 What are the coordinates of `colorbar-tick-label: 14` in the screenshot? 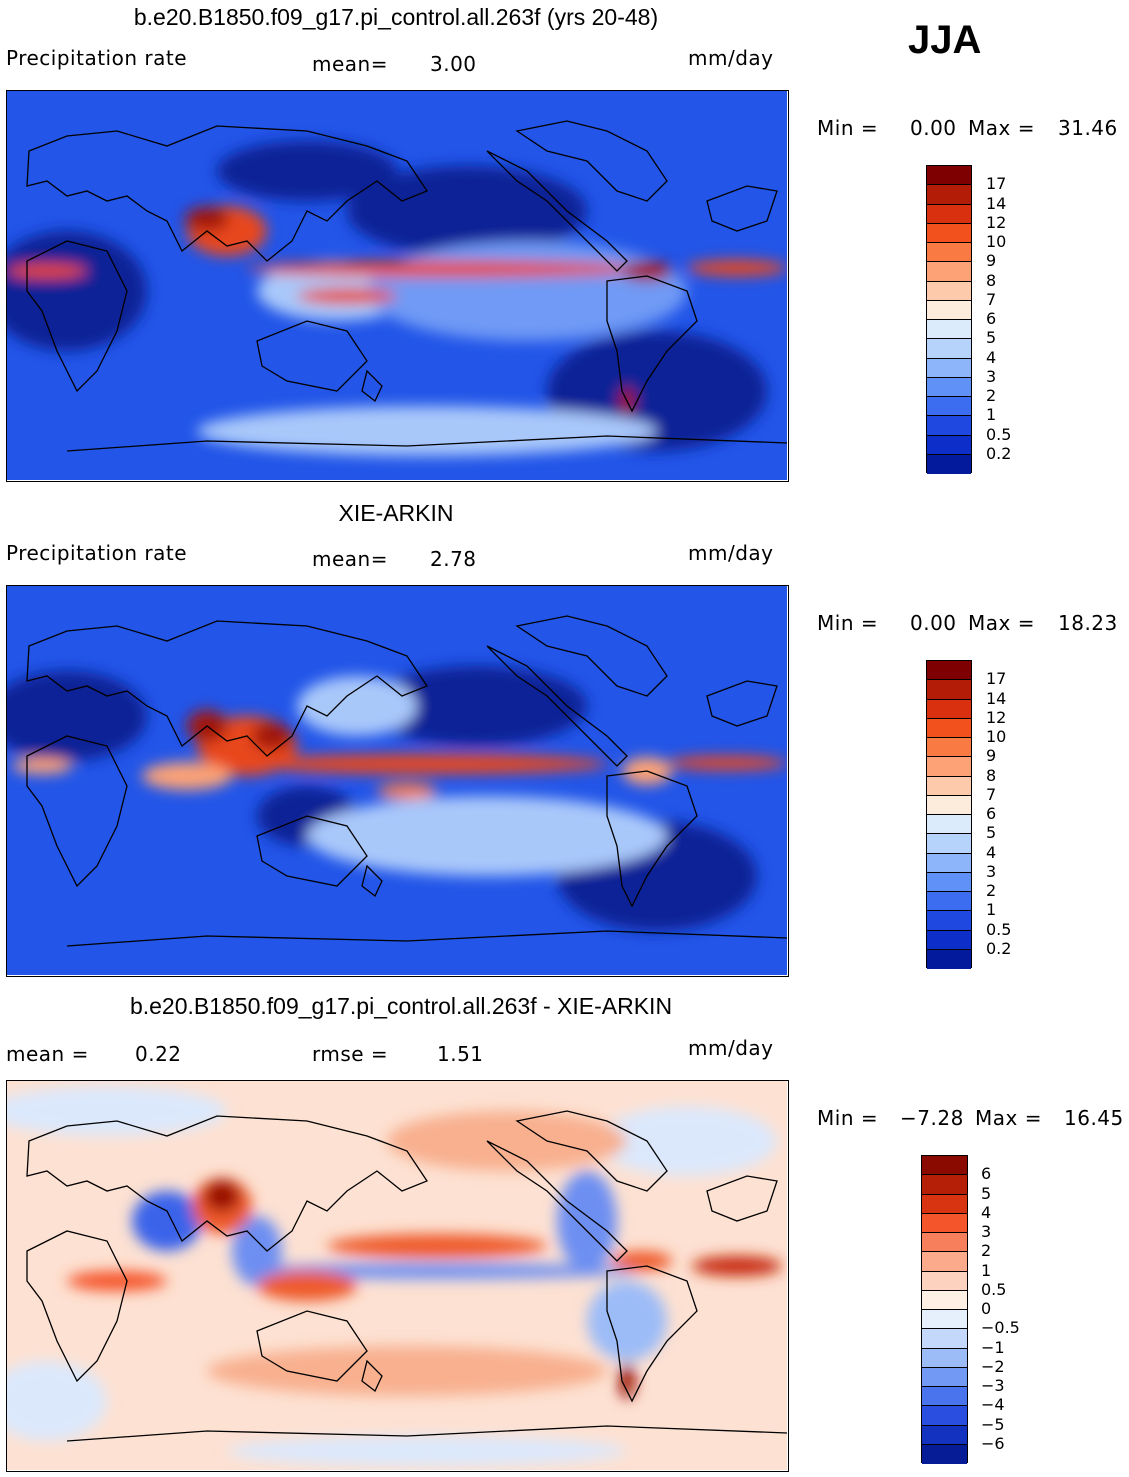 It's located at (996, 698).